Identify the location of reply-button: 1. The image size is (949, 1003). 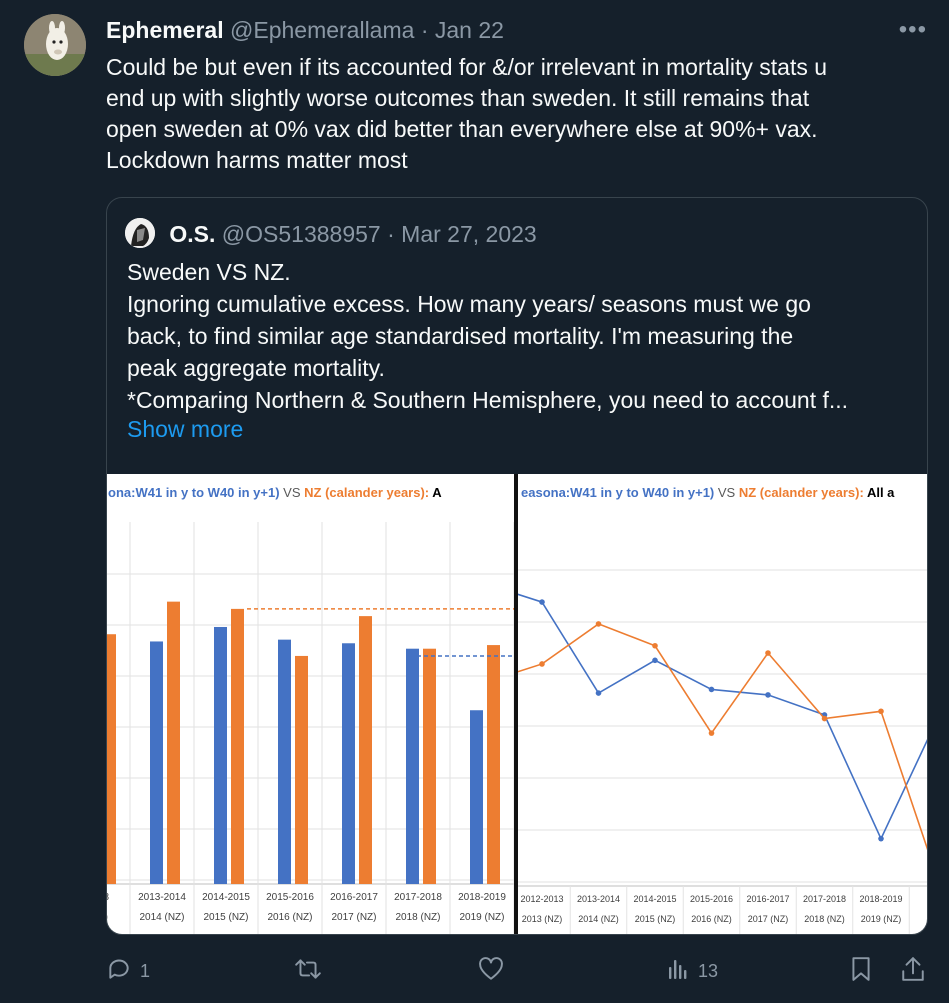
(128, 971).